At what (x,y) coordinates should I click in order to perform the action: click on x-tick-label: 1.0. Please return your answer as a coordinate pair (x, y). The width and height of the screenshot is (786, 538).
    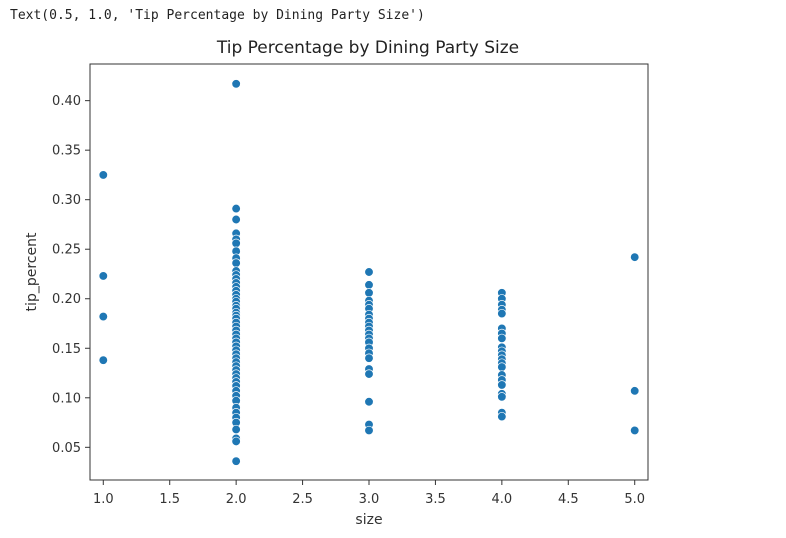
    Looking at the image, I should click on (103, 499).